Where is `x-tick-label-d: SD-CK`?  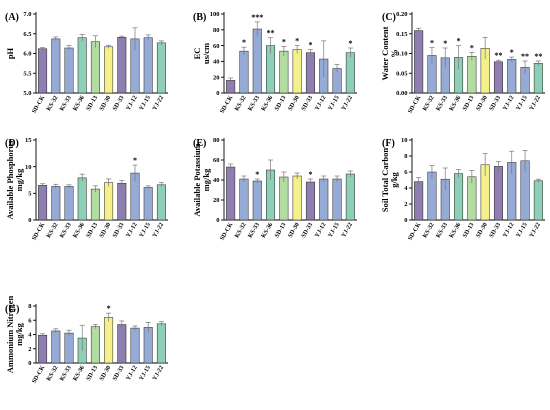
x-tick-label-d: SD-CK is located at coordinates (39, 231).